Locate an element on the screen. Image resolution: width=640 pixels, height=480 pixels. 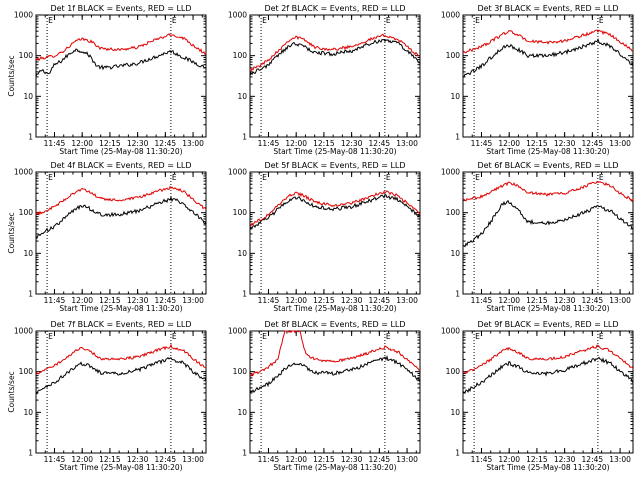
chart-title: Det 9f BLACK = Events, RED = LLD is located at coordinates (547, 324).